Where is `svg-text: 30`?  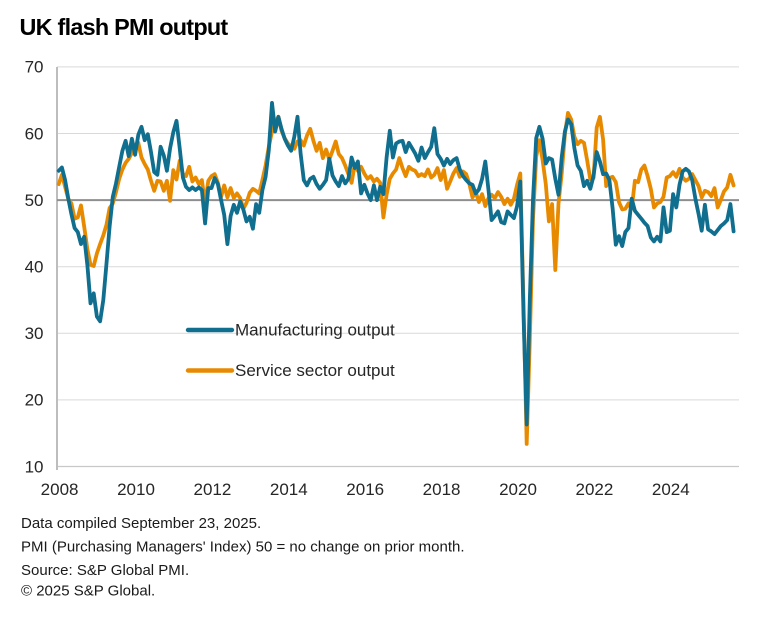
svg-text: 30 is located at coordinates (34, 333).